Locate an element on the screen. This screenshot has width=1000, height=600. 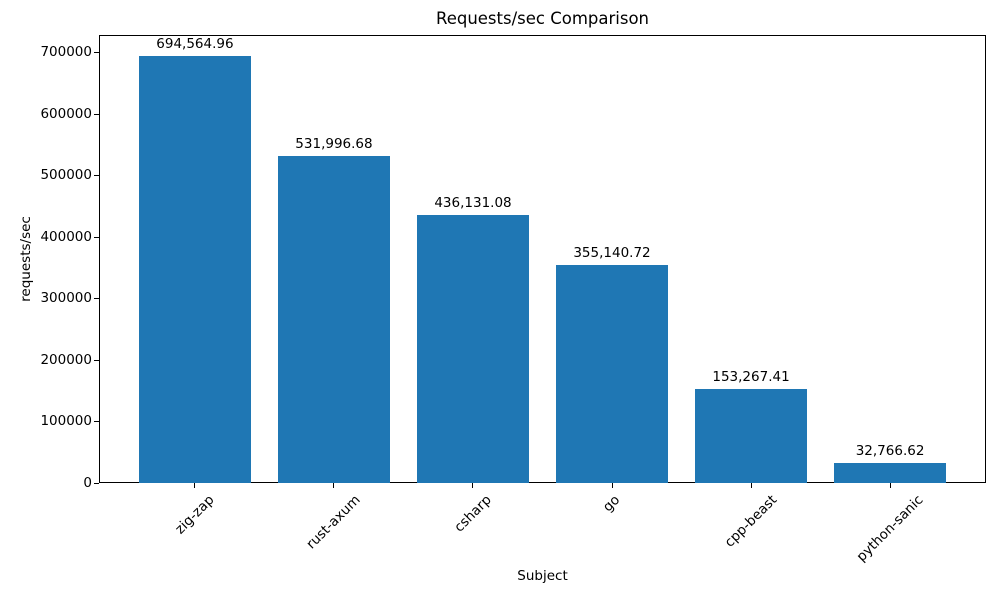
bar-go is located at coordinates (612, 373).